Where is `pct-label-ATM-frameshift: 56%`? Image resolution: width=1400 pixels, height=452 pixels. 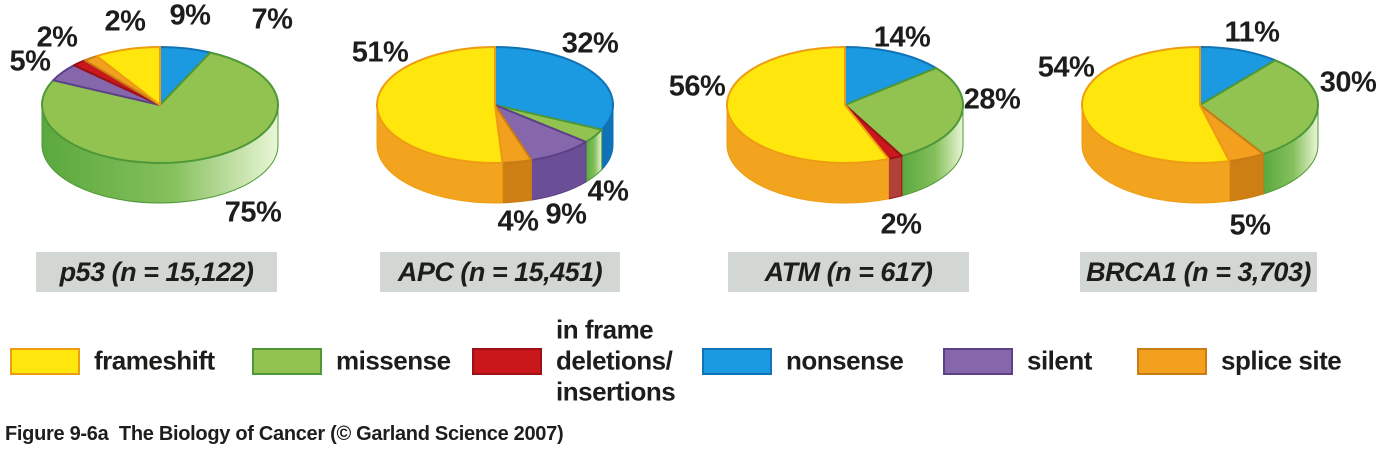 pct-label-ATM-frameshift: 56% is located at coordinates (697, 86).